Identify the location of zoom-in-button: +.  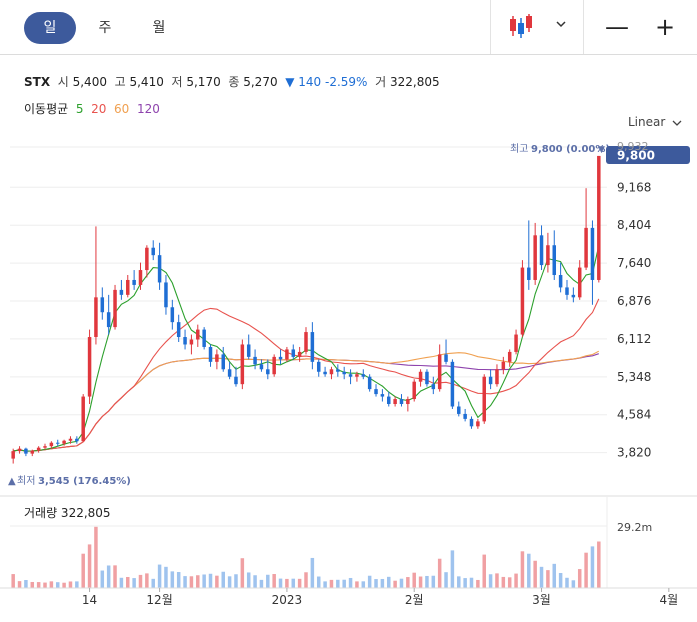
(665, 27).